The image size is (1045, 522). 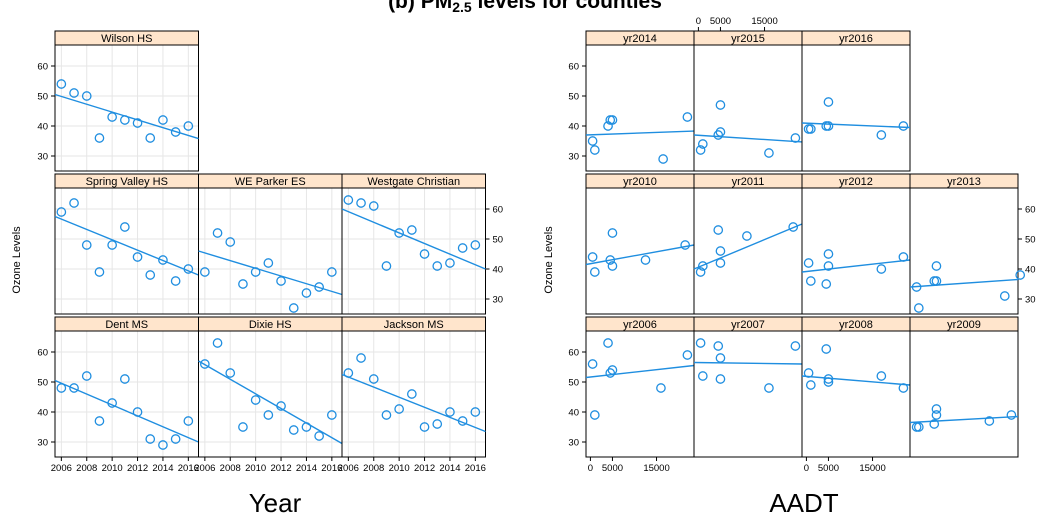 What do you see at coordinates (964, 325) in the screenshot?
I see `panel-title: yr2009` at bounding box center [964, 325].